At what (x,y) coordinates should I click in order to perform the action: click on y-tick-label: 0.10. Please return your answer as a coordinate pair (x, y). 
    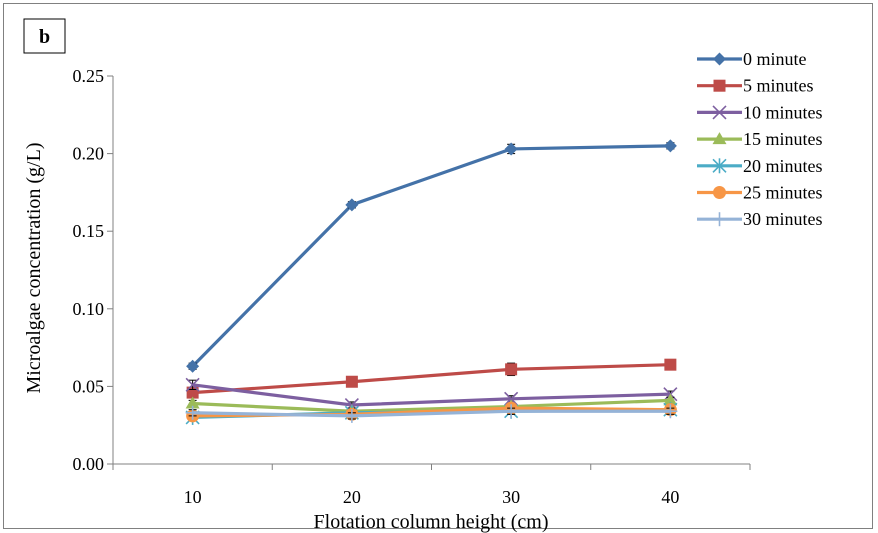
    Looking at the image, I should click on (89, 309).